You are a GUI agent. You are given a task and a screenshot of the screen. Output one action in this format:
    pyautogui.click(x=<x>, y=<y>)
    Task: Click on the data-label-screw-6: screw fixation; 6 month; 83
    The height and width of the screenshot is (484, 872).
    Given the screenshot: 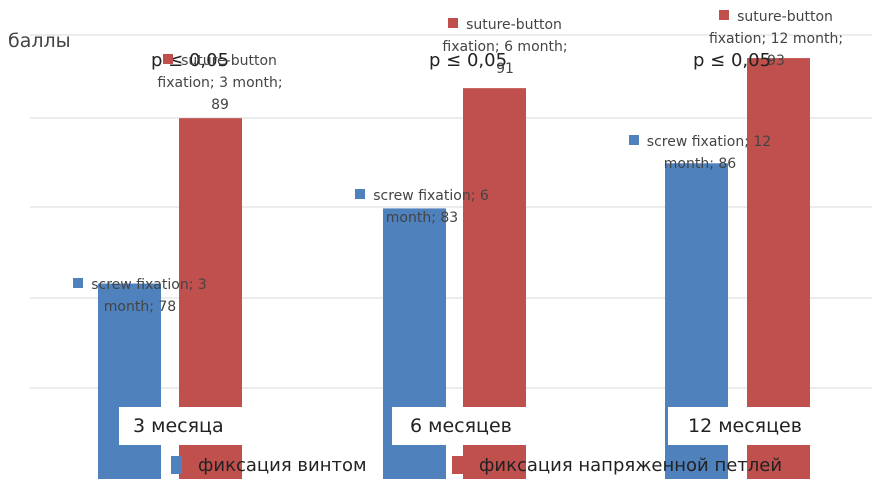 What is the action you would take?
    pyautogui.click(x=422, y=207)
    